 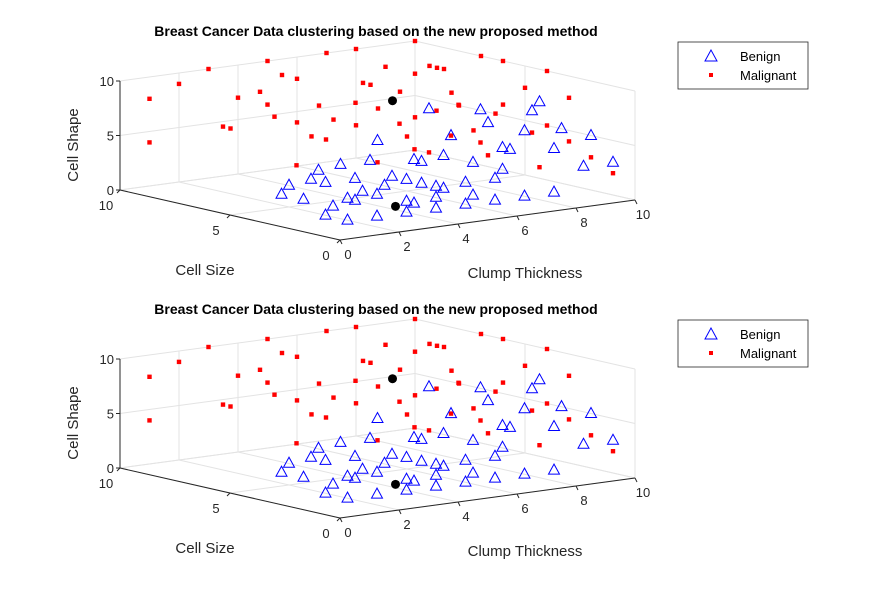 I want to click on cluster-centroid, so click(x=395, y=206).